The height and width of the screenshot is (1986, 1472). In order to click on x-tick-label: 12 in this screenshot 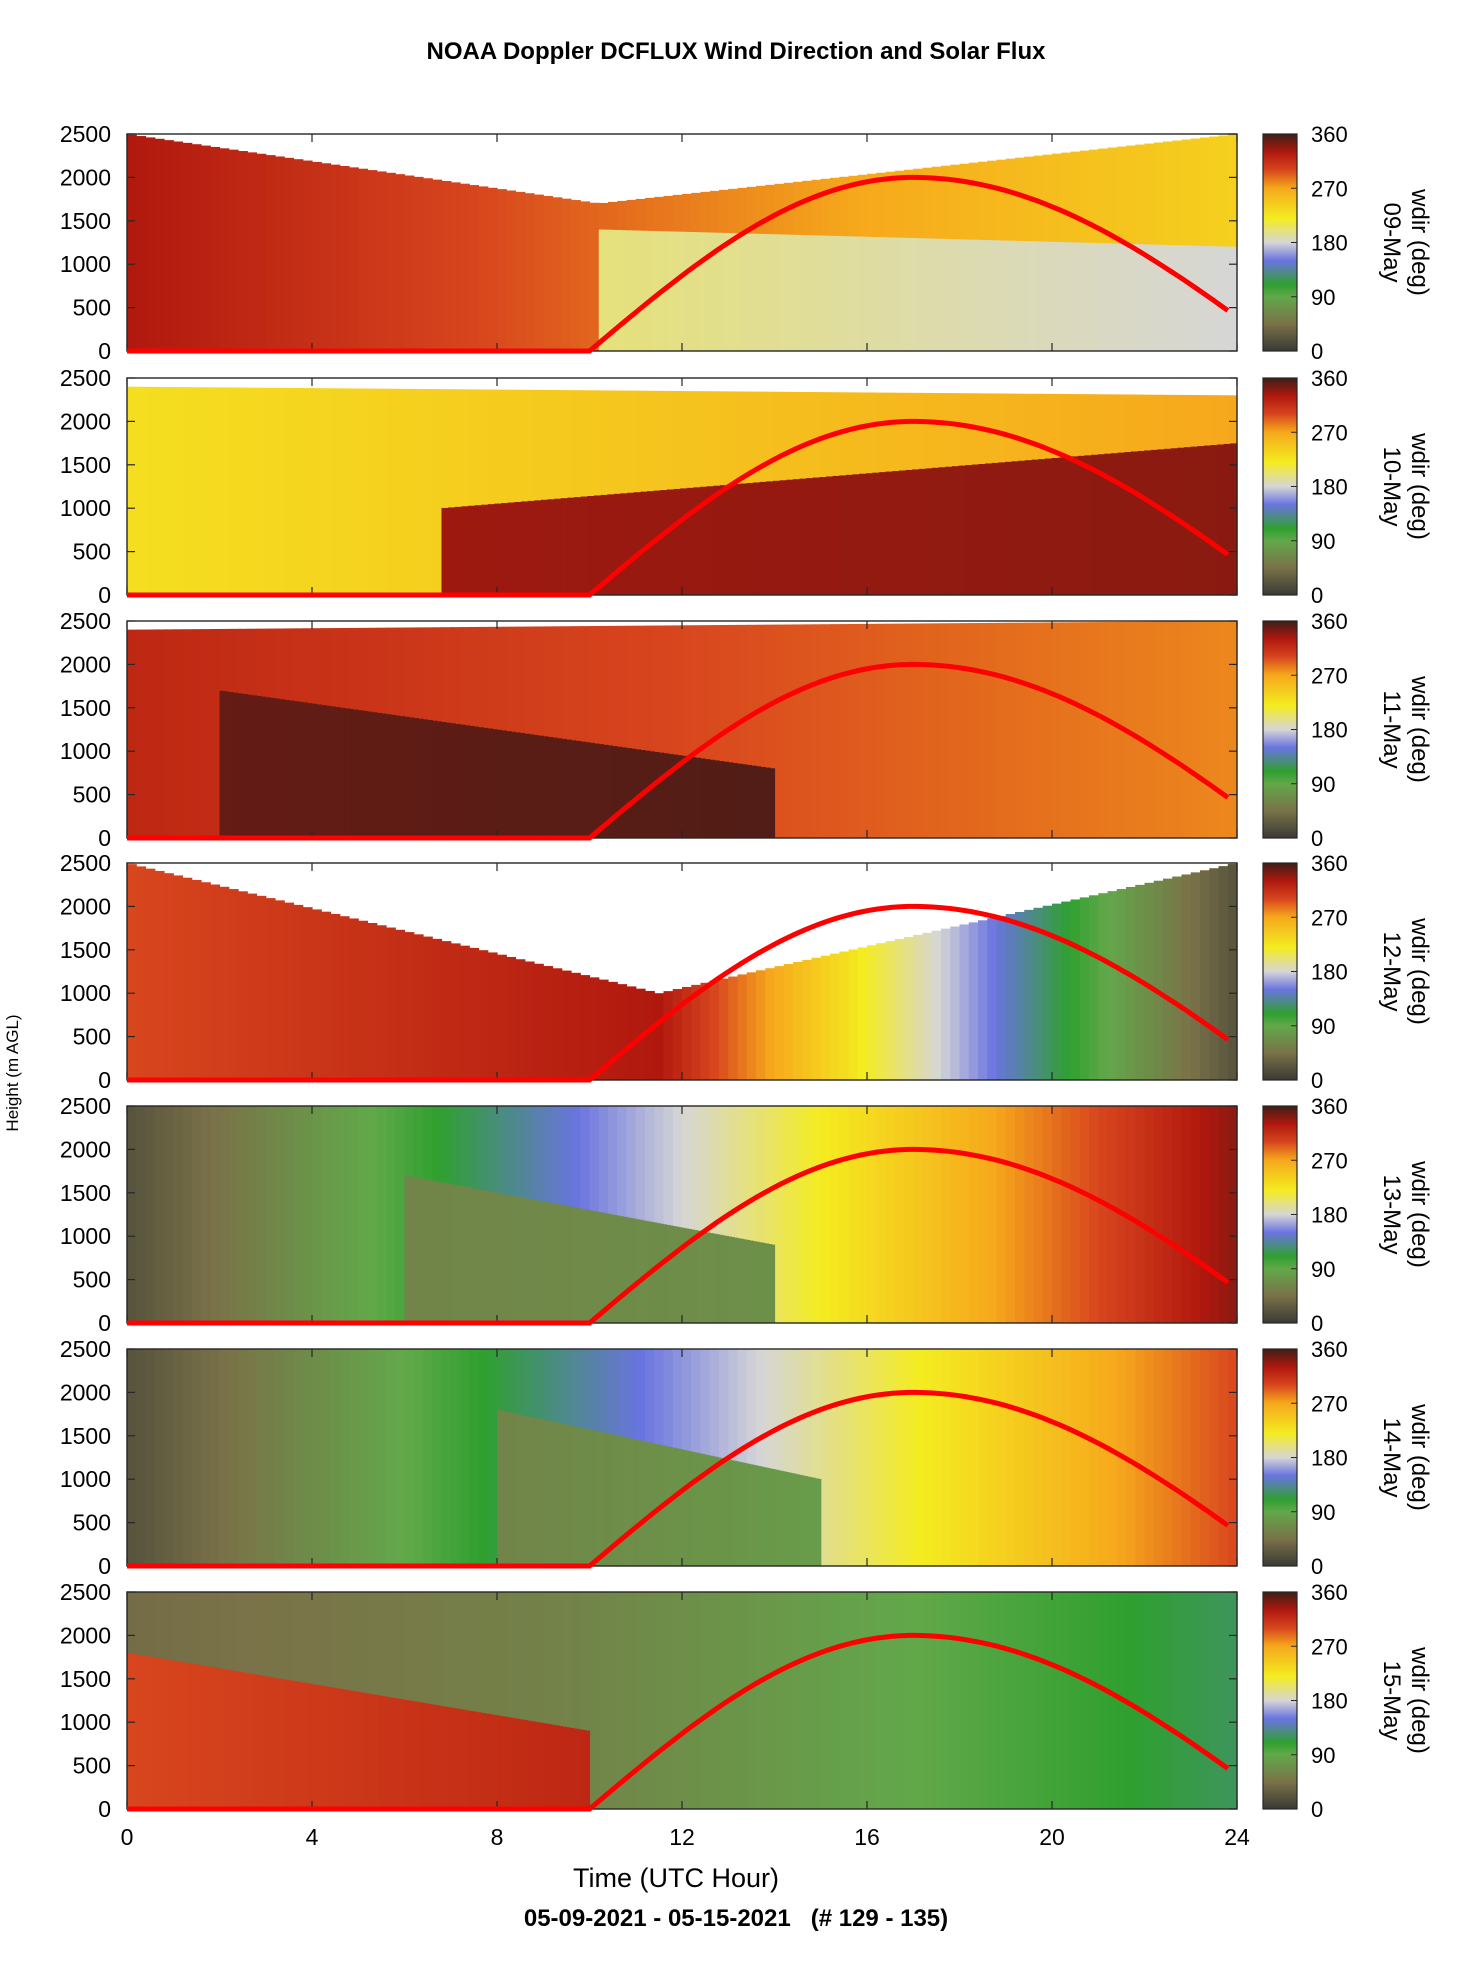, I will do `click(682, 1837)`.